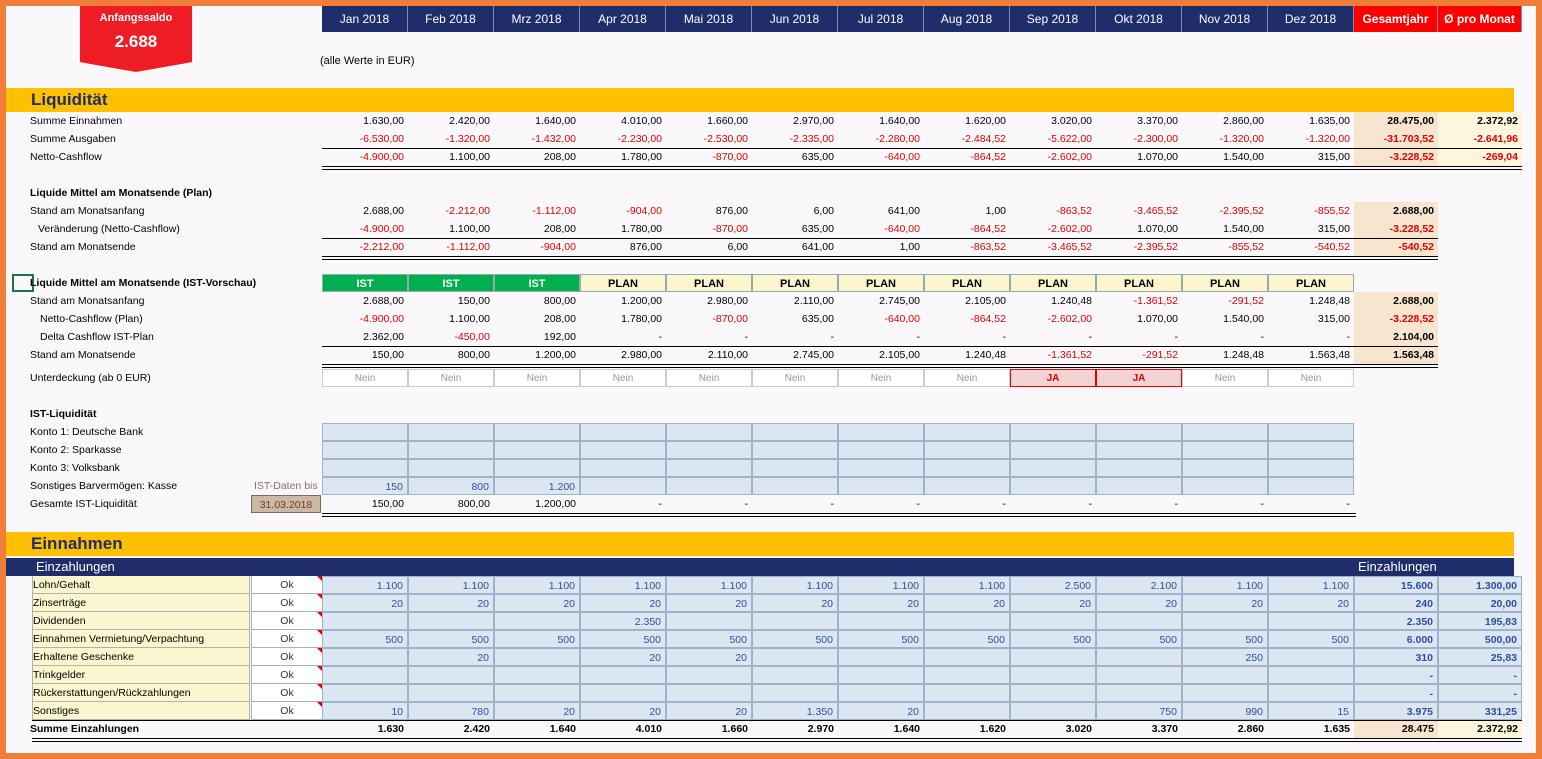 The height and width of the screenshot is (759, 1542). Describe the element at coordinates (1311, 711) in the screenshot. I see `value-cell: 15` at that location.